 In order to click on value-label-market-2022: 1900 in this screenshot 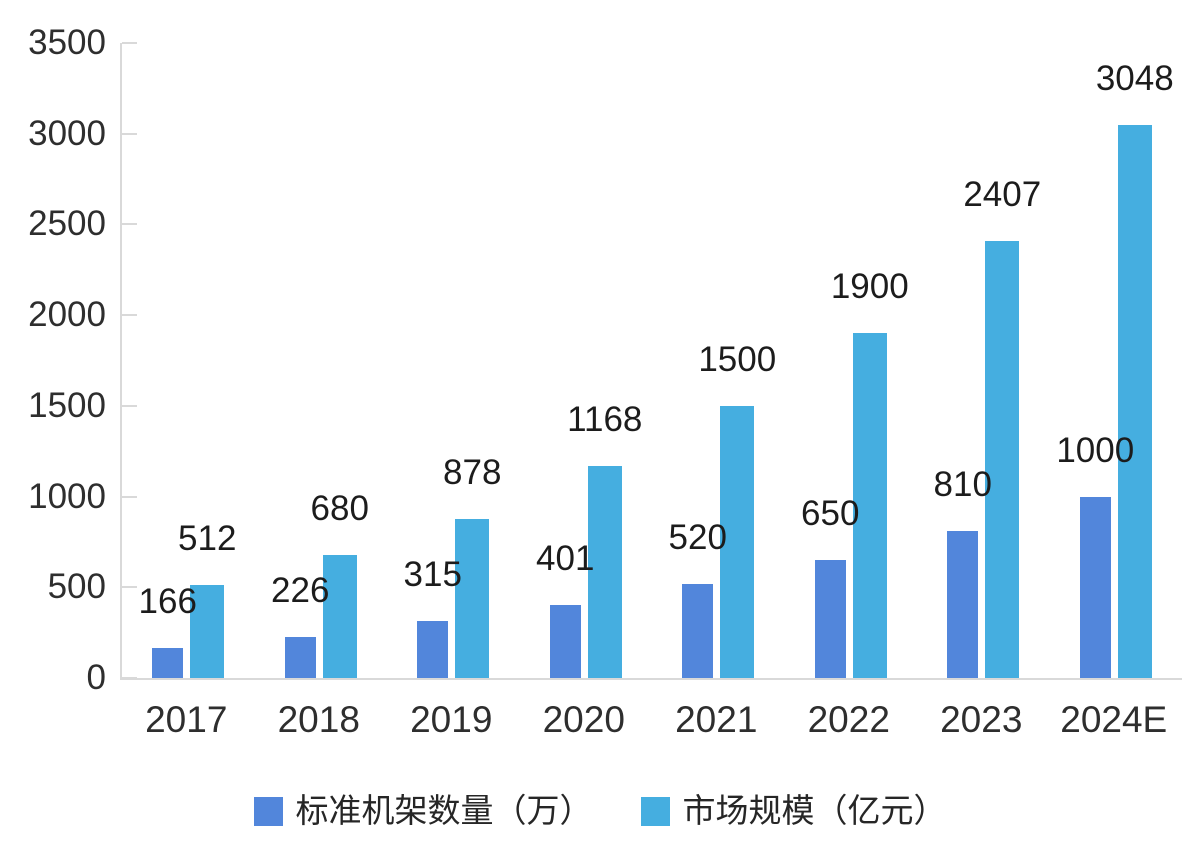, I will do `click(869, 287)`.